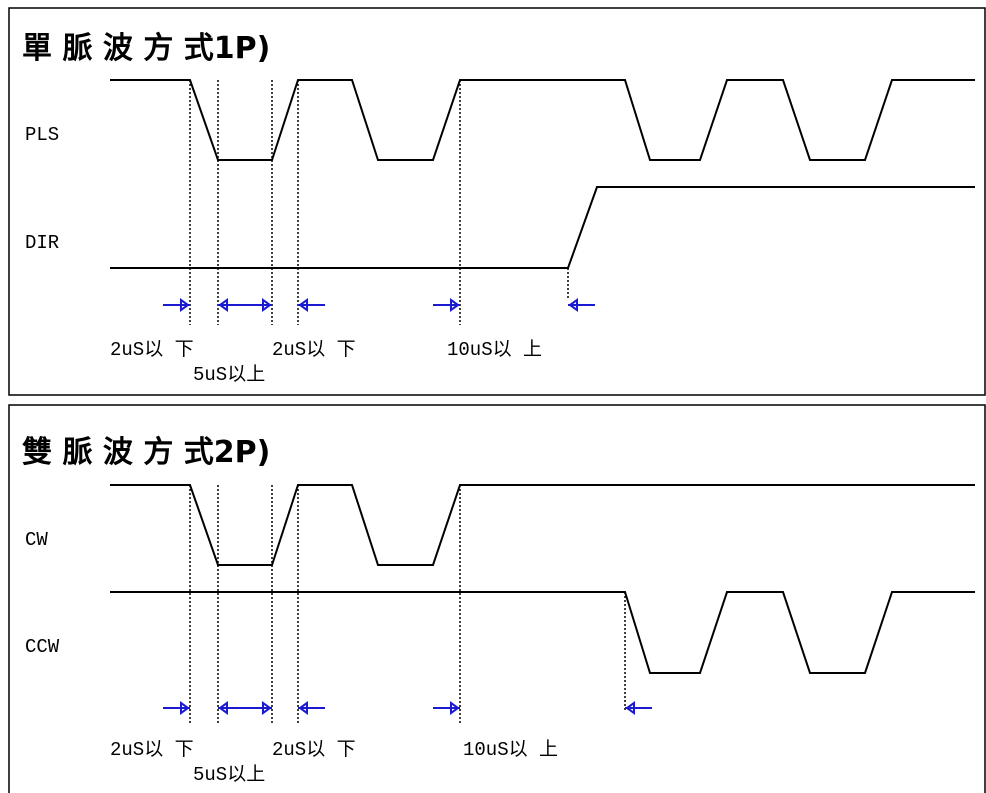  I want to click on signal-label: DIR, so click(42, 243).